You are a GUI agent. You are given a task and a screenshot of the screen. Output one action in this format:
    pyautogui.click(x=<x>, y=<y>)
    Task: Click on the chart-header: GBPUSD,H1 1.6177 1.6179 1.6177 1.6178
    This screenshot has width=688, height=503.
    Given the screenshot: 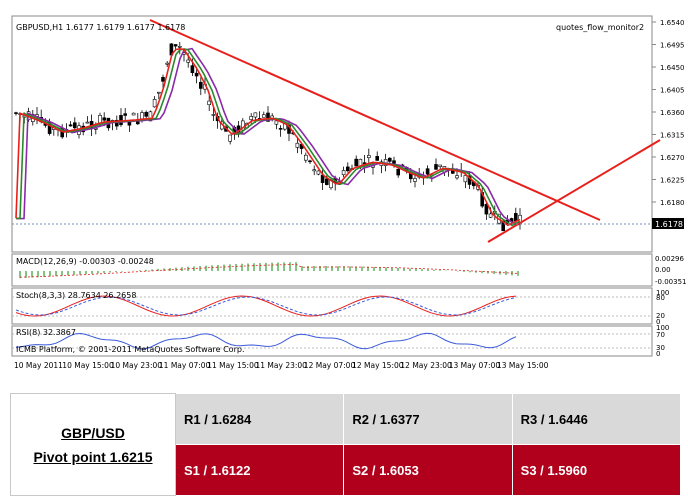 What is the action you would take?
    pyautogui.click(x=100, y=27)
    